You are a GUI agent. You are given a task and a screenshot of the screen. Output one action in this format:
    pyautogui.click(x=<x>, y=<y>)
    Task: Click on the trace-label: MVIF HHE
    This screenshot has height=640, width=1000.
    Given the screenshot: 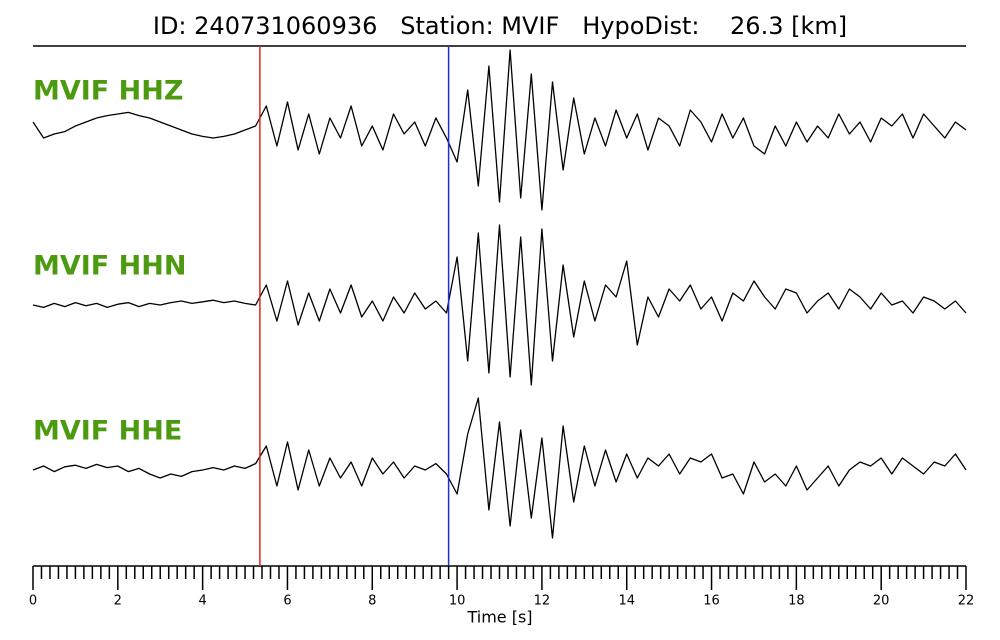 What is the action you would take?
    pyautogui.click(x=107, y=431)
    